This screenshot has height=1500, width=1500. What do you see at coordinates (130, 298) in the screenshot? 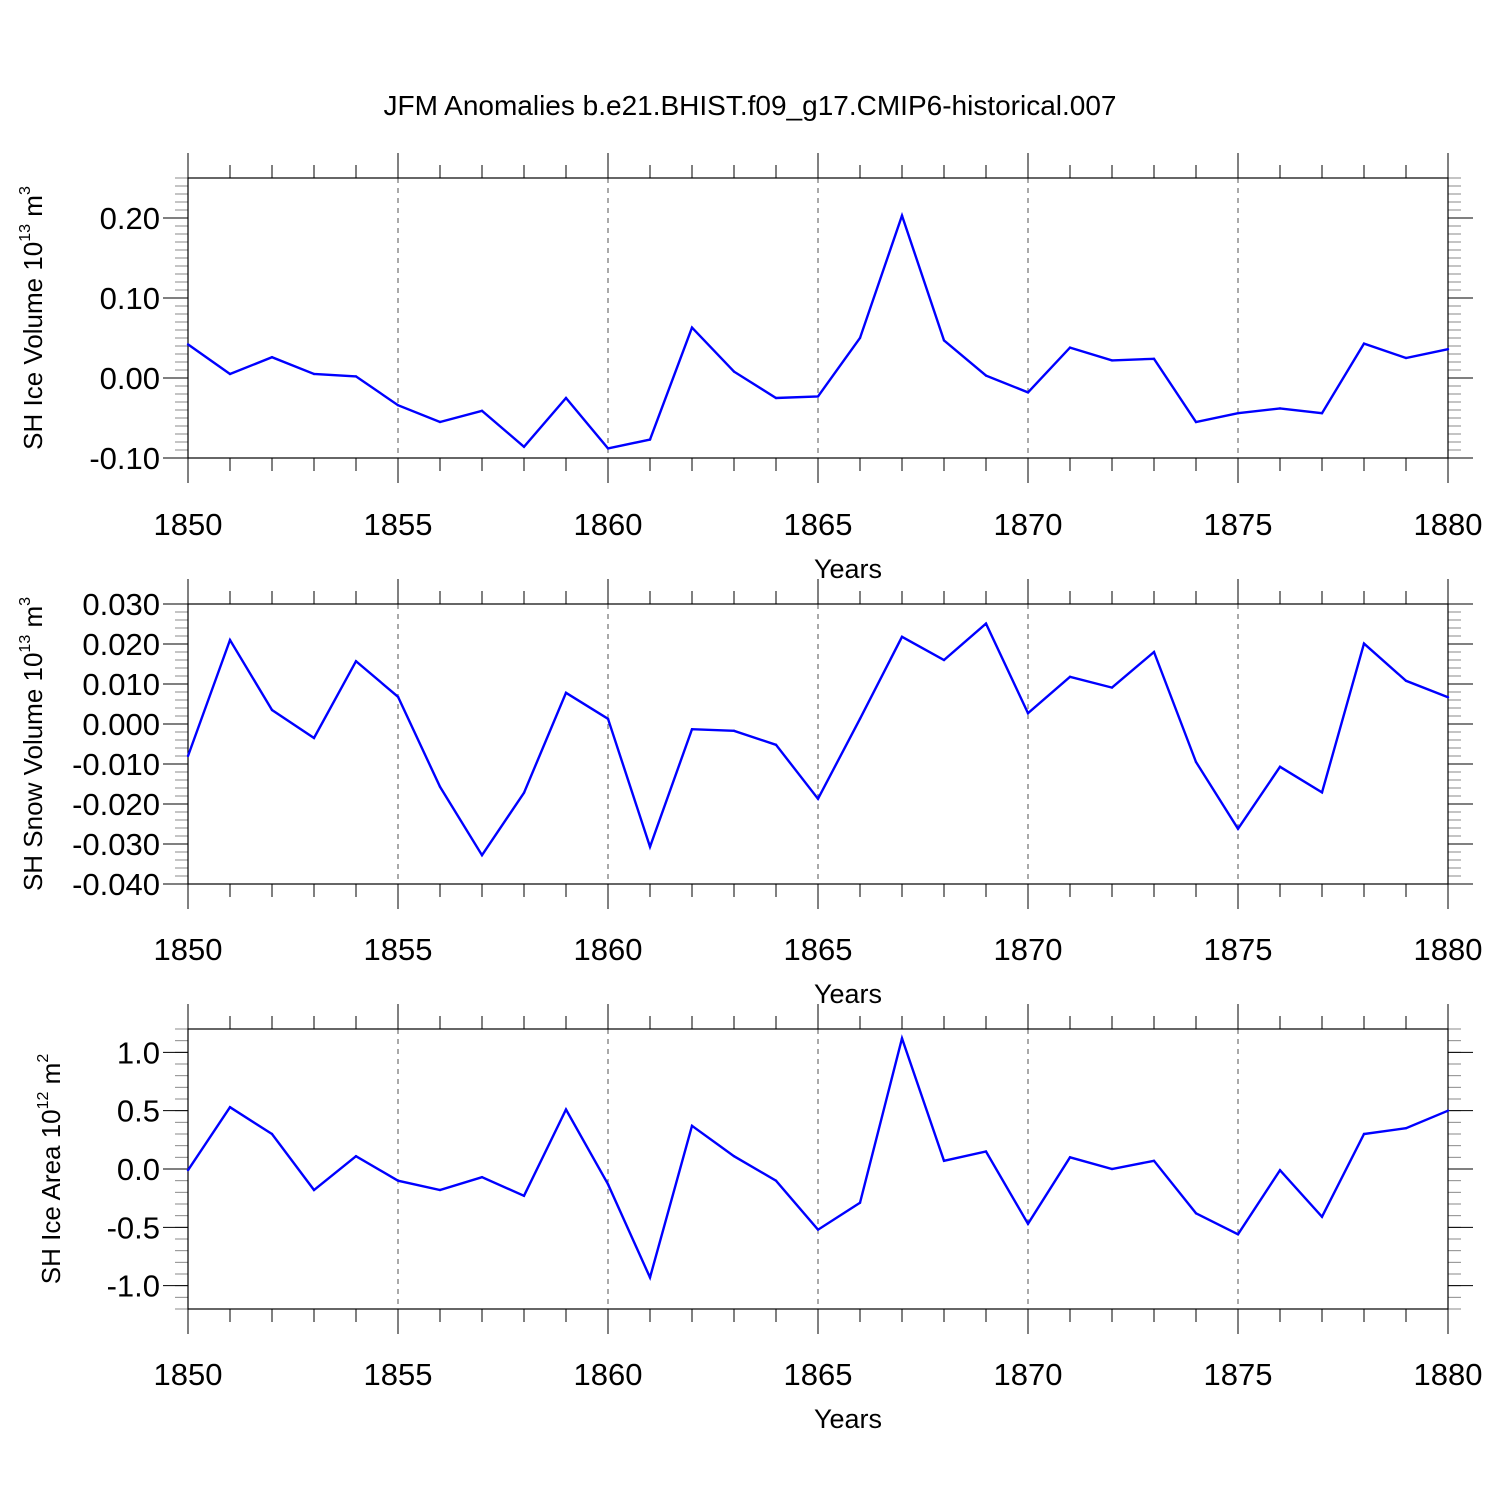
I see `y-tick-label: 0.10` at bounding box center [130, 298].